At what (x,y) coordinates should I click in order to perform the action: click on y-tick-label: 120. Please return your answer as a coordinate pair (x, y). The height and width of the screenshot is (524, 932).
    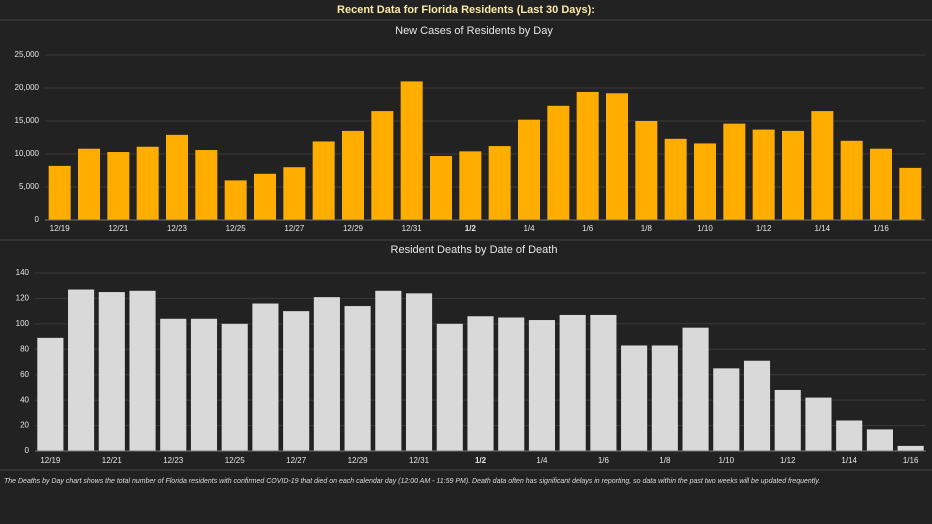
    Looking at the image, I should click on (23, 298).